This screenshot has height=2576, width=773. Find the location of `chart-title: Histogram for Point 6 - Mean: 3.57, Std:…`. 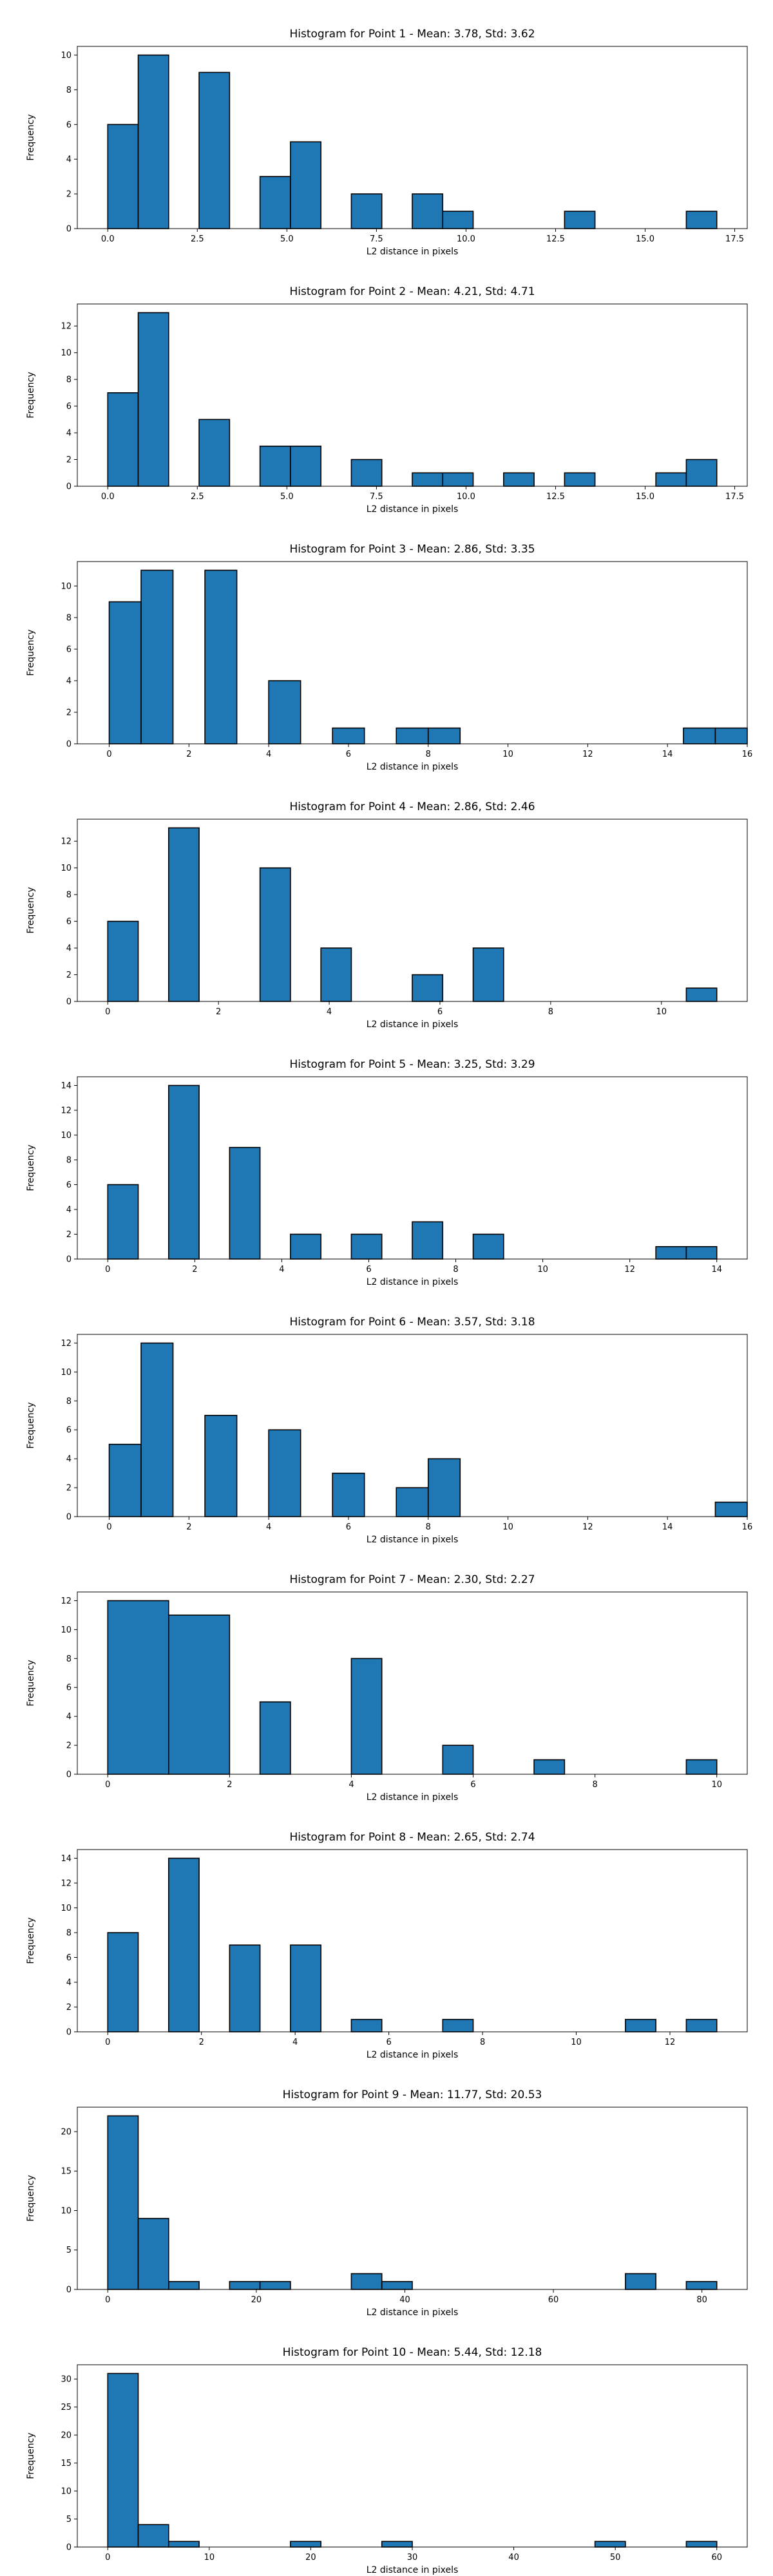

chart-title: Histogram for Point 6 - Mean: 3.57, Std:… is located at coordinates (412, 1322).